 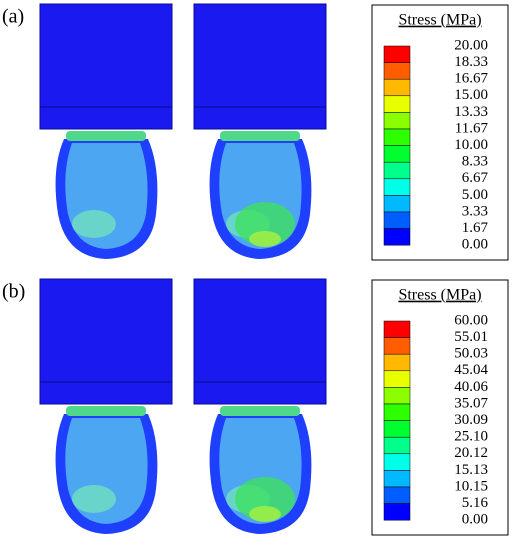 I want to click on legend-label: 35.07, so click(x=471, y=403).